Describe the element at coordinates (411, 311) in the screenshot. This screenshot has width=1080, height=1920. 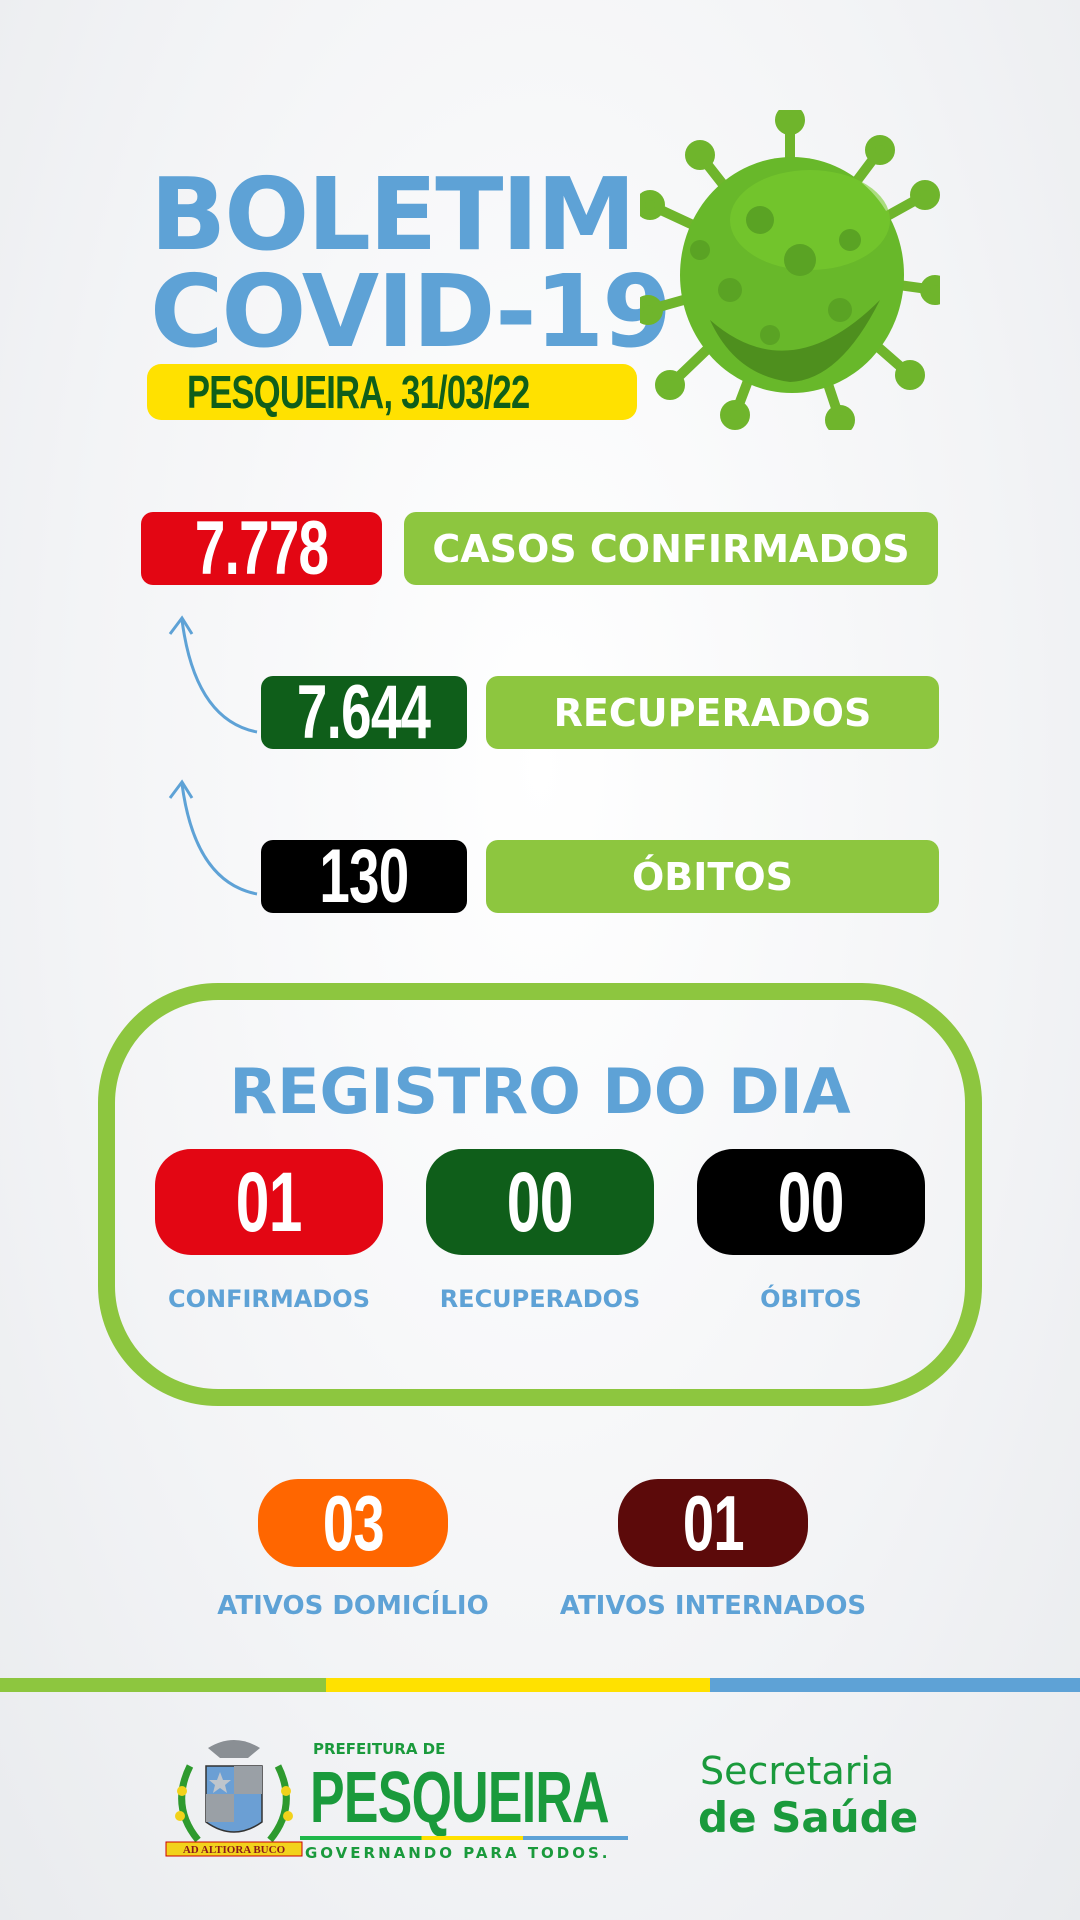
I see `title-covid: COVID-19` at that location.